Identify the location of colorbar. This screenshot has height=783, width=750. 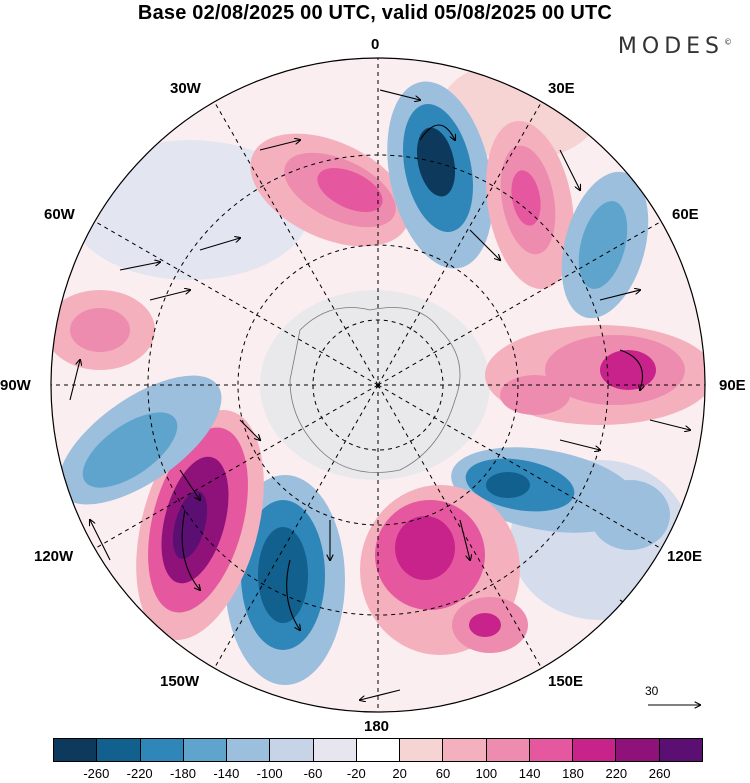
(378, 750).